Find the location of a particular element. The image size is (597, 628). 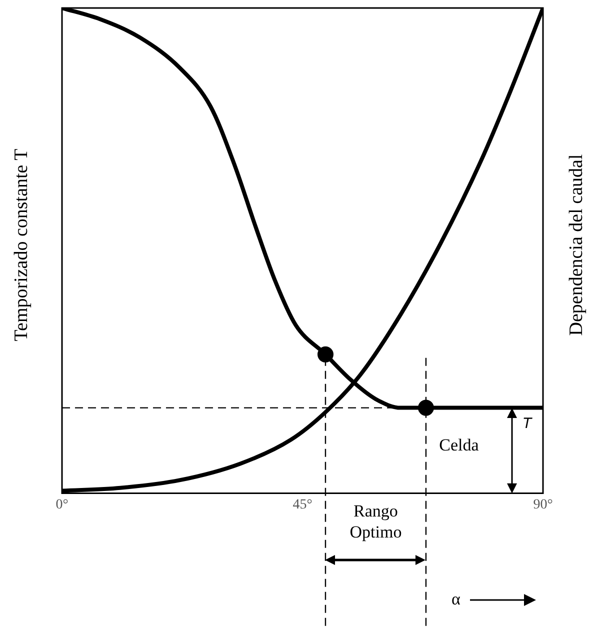

x-tick-label: 0° is located at coordinates (62, 504).